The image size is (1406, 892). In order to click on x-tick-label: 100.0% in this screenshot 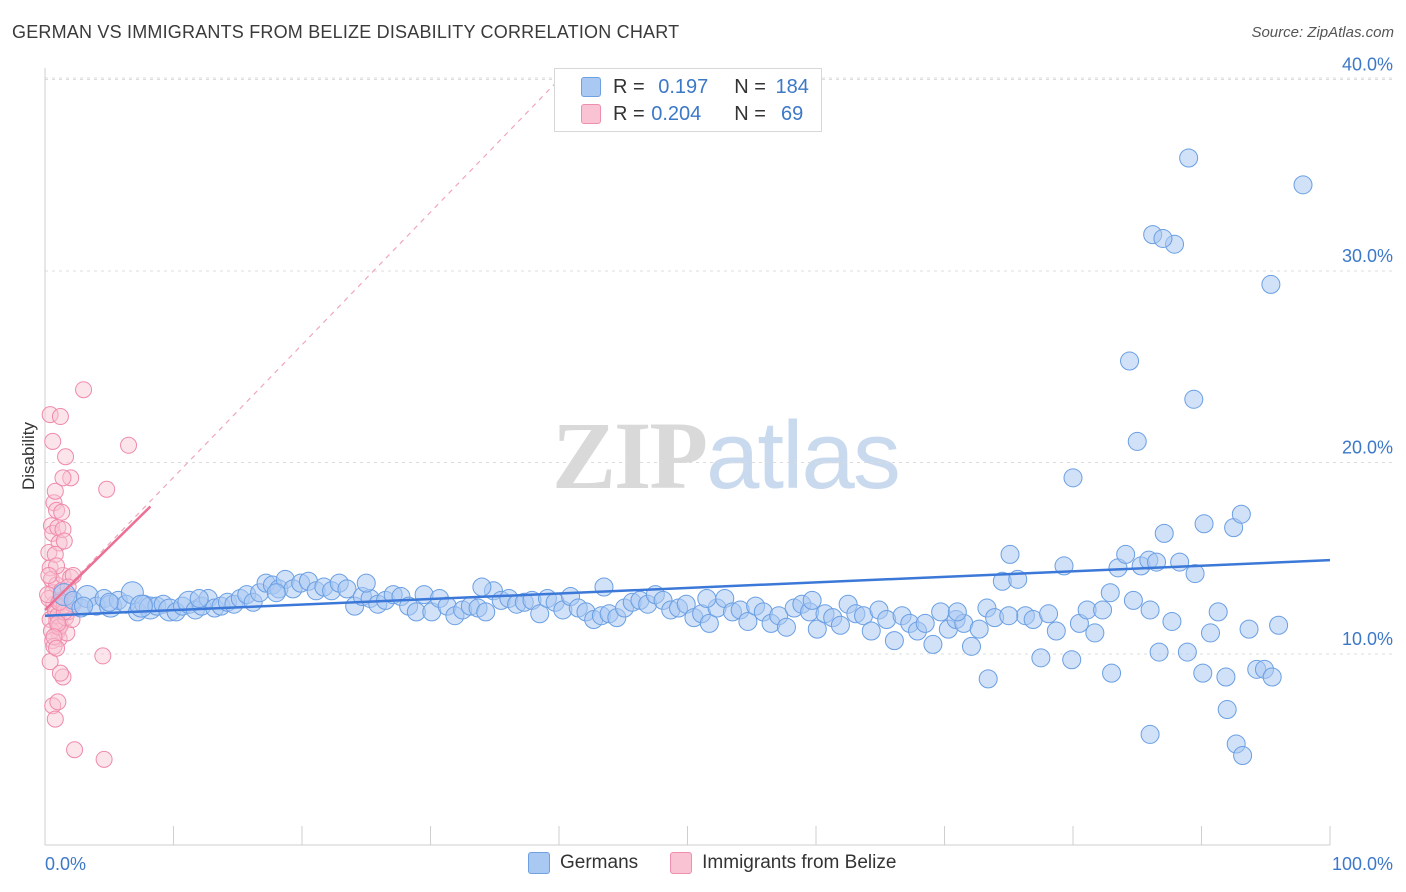, I will do `click(1362, 864)`.